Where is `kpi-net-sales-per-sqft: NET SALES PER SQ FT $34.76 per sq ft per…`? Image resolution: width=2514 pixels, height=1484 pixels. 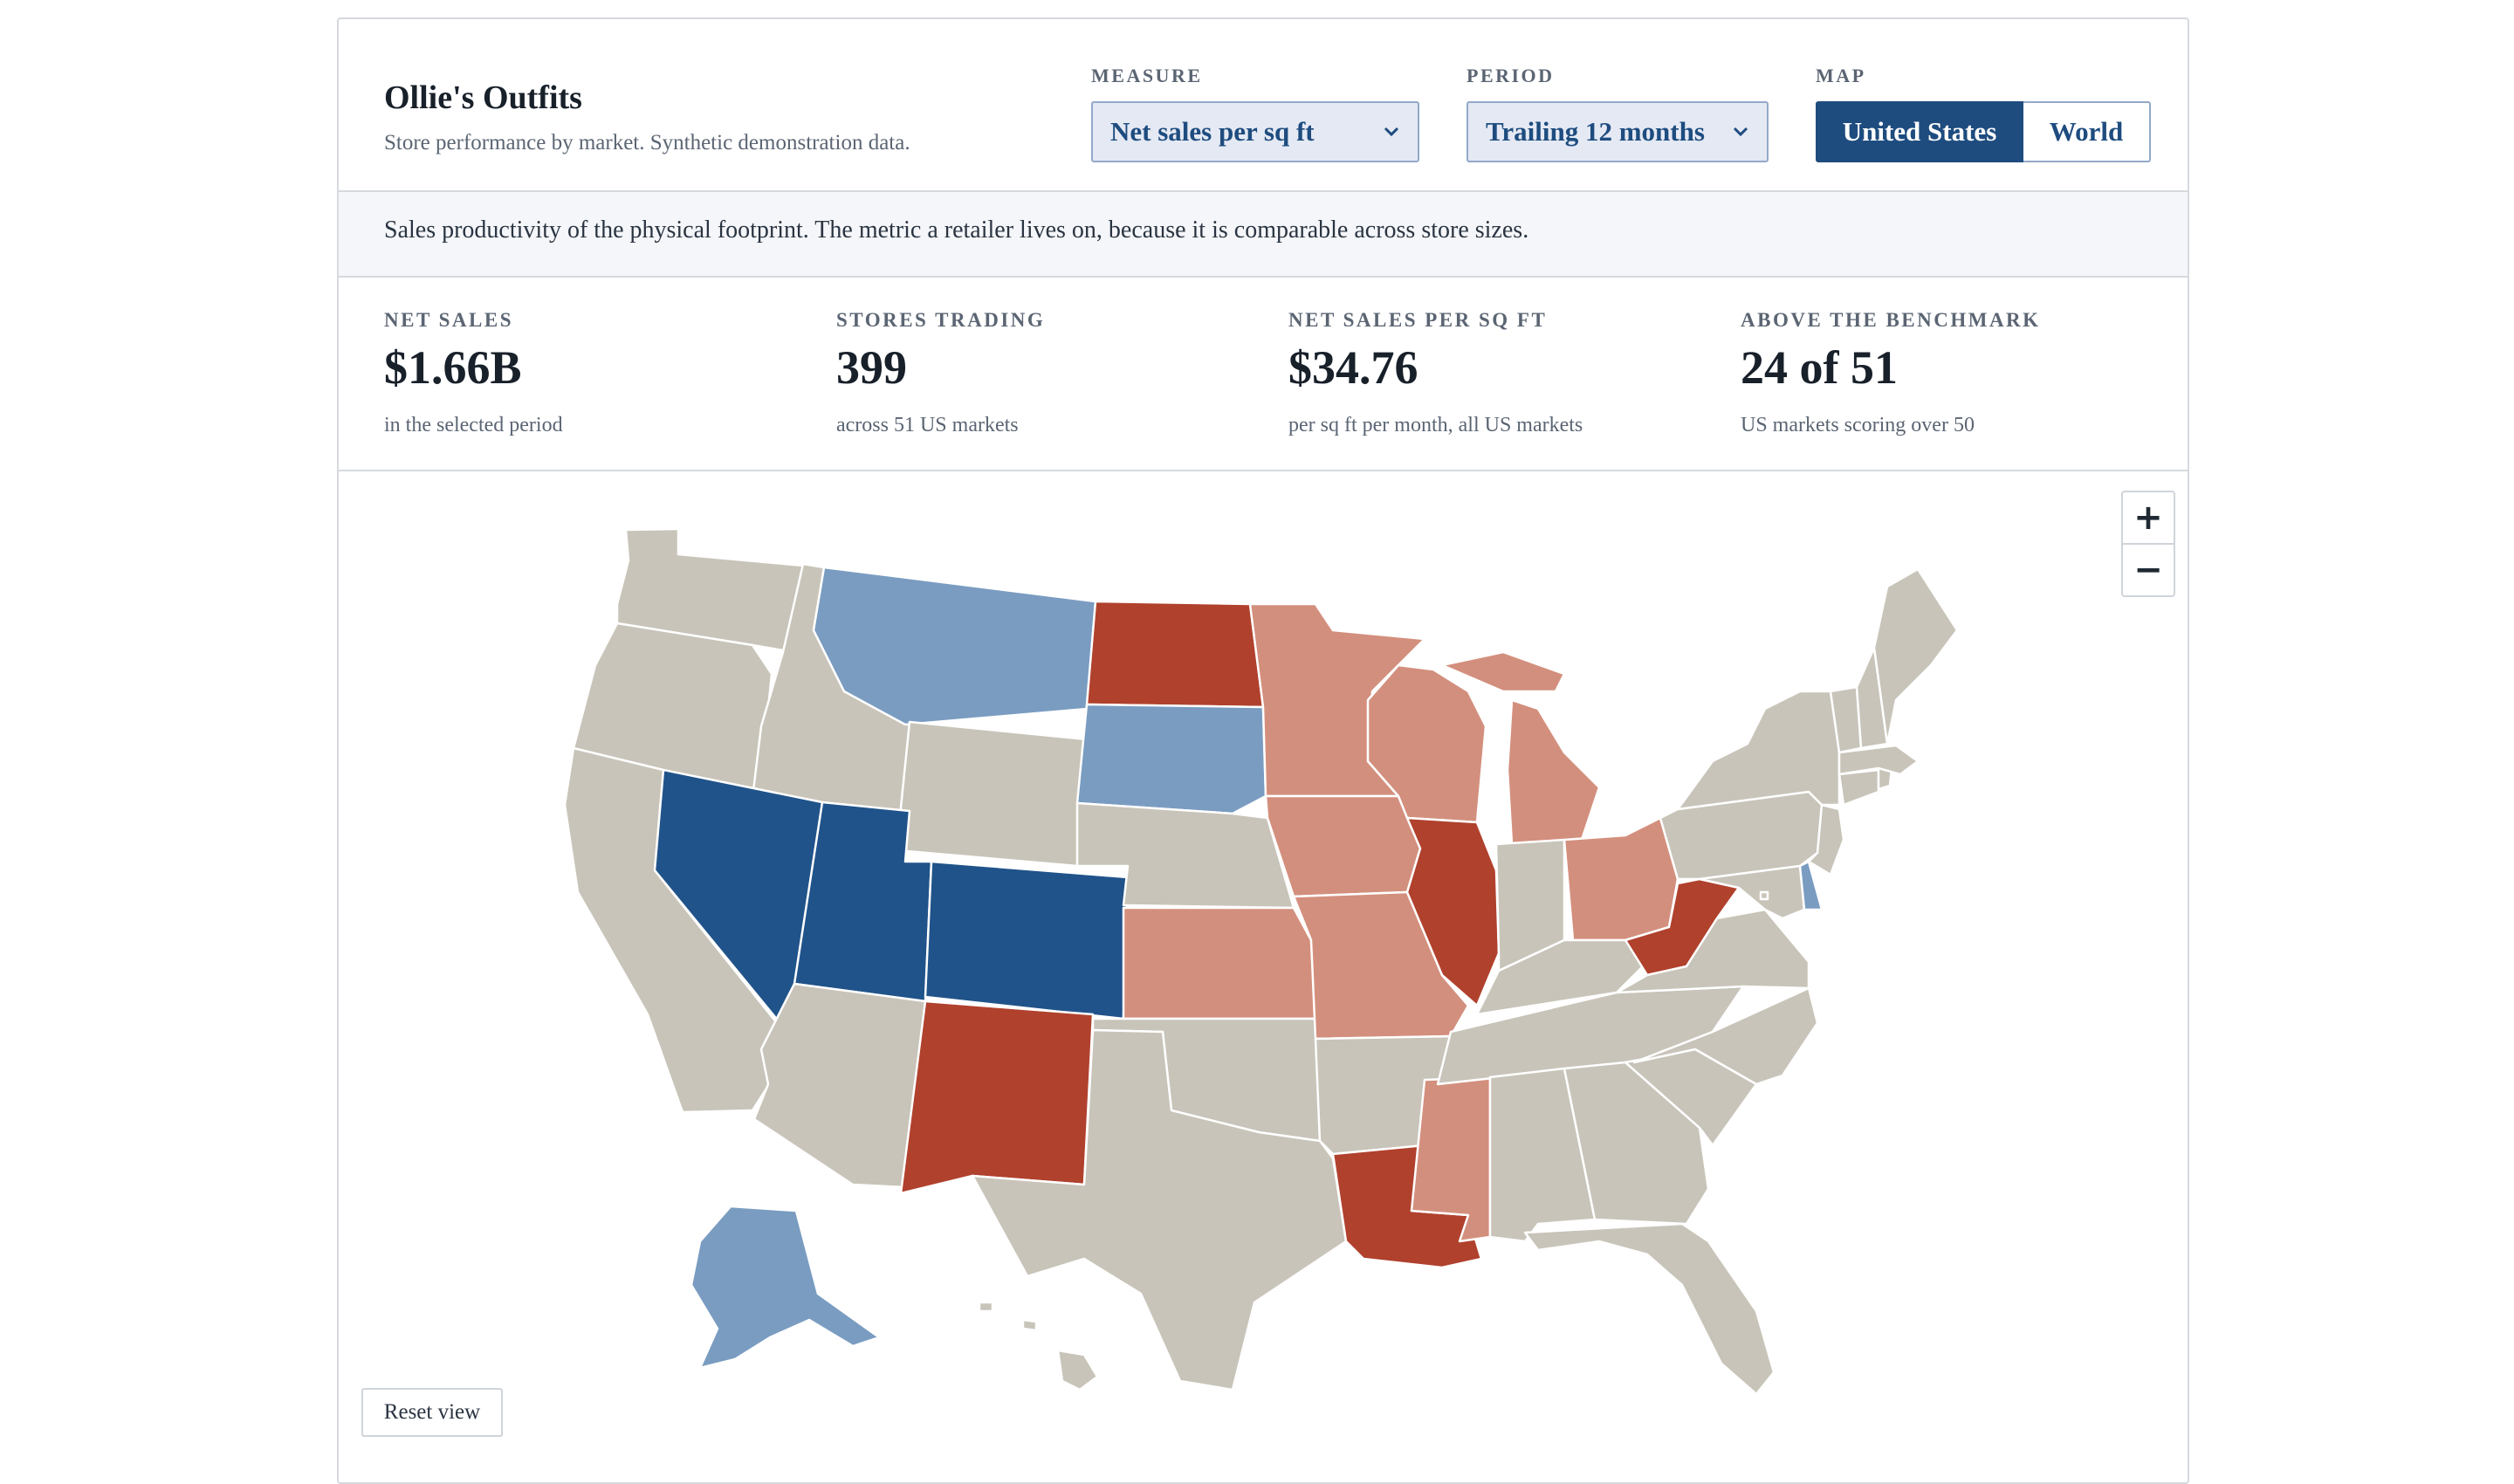 kpi-net-sales-per-sqft: NET SALES PER SQ FT $34.76 per sq ft per… is located at coordinates (1506, 374).